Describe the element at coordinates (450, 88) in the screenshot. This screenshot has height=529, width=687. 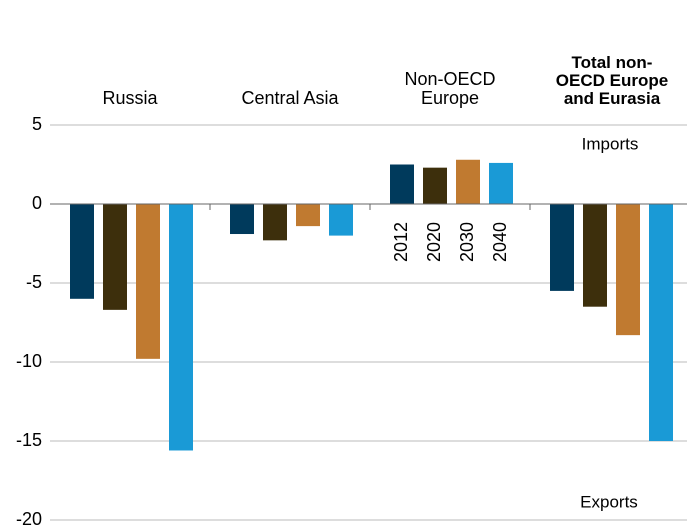
I see `category-label: Non-OECD Europe` at that location.